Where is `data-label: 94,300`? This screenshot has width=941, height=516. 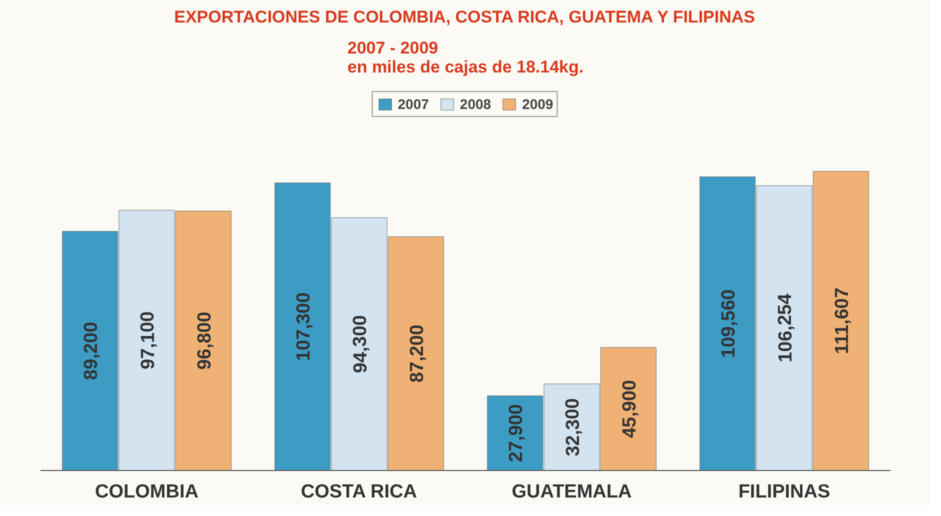 data-label: 94,300 is located at coordinates (361, 344).